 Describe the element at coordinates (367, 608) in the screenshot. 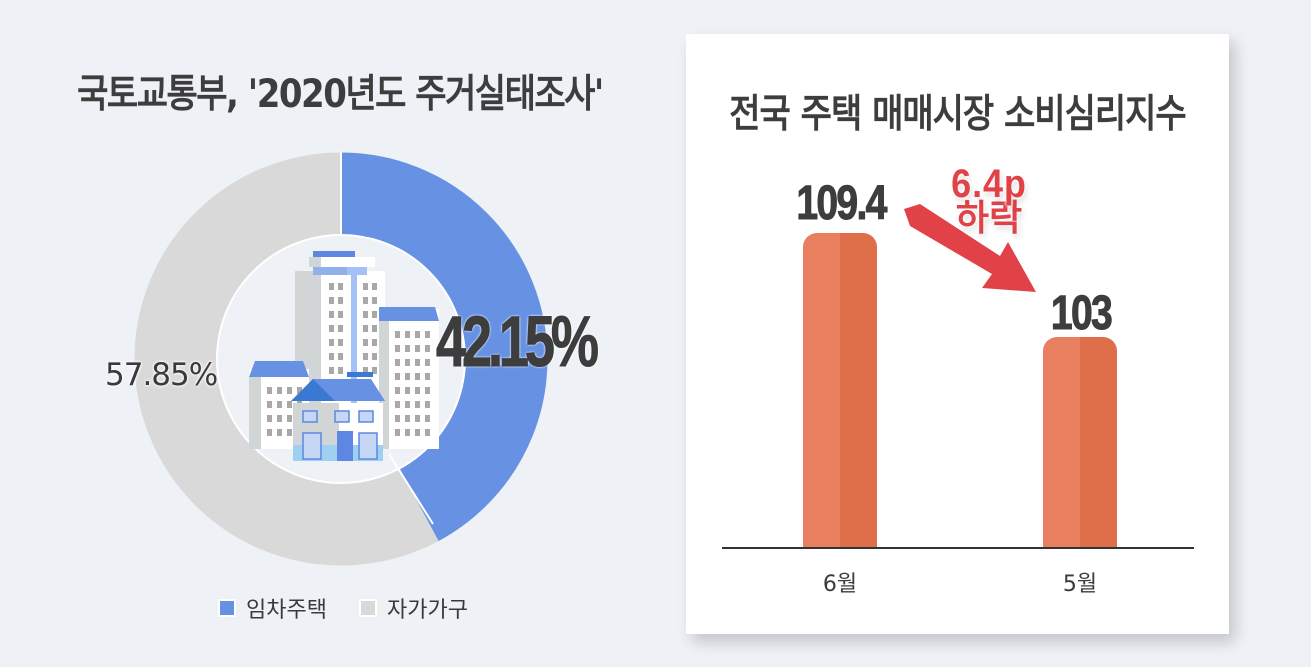

I see `legend-swatch-owner` at that location.